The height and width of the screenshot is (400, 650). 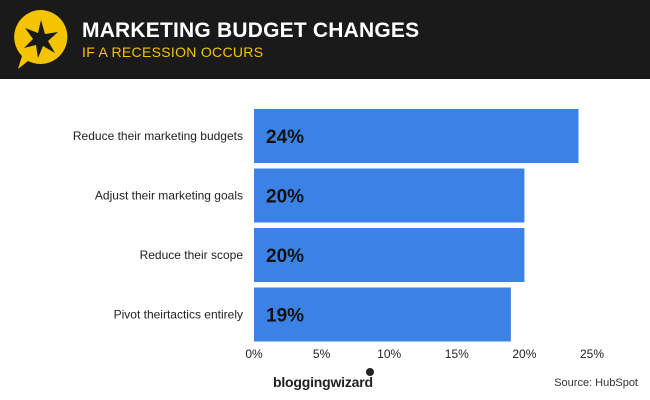 I want to click on category-label: Adjust their marketing goals, so click(x=169, y=196).